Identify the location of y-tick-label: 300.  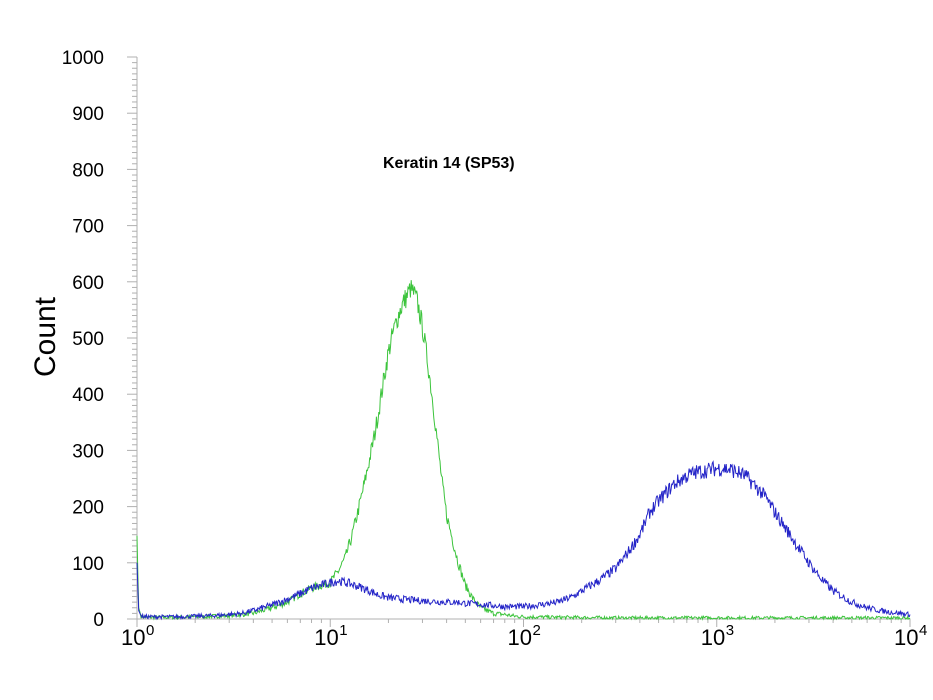
(88, 451).